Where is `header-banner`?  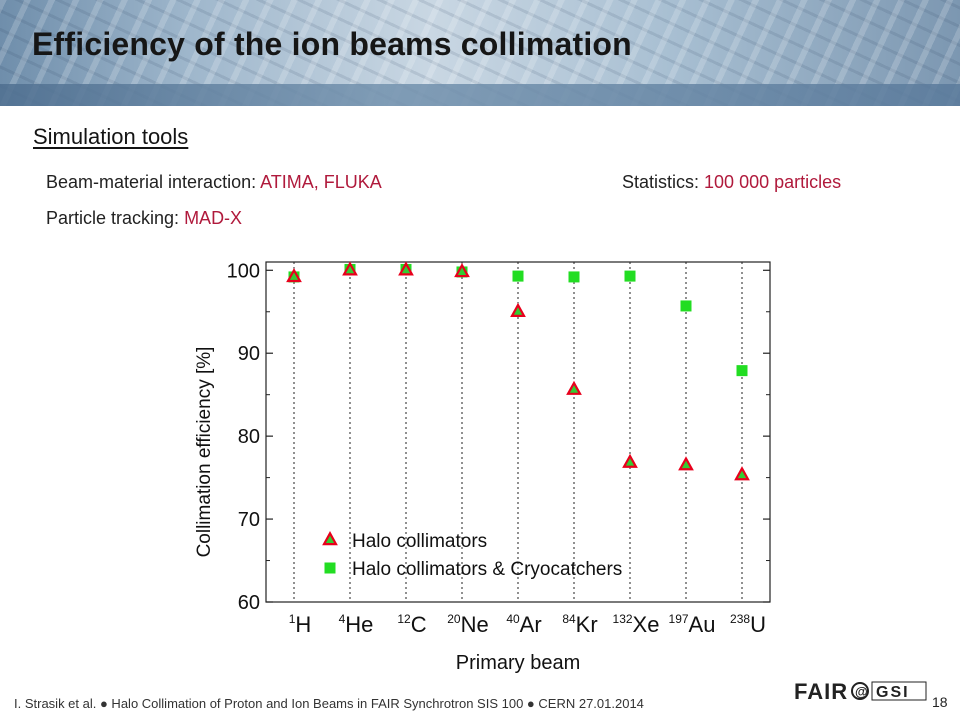
header-banner is located at coordinates (480, 53).